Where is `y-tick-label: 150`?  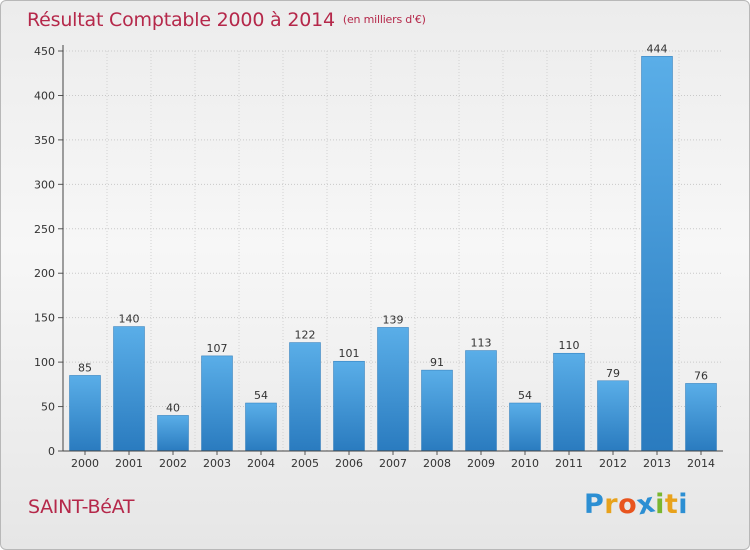 y-tick-label: 150 is located at coordinates (44, 318).